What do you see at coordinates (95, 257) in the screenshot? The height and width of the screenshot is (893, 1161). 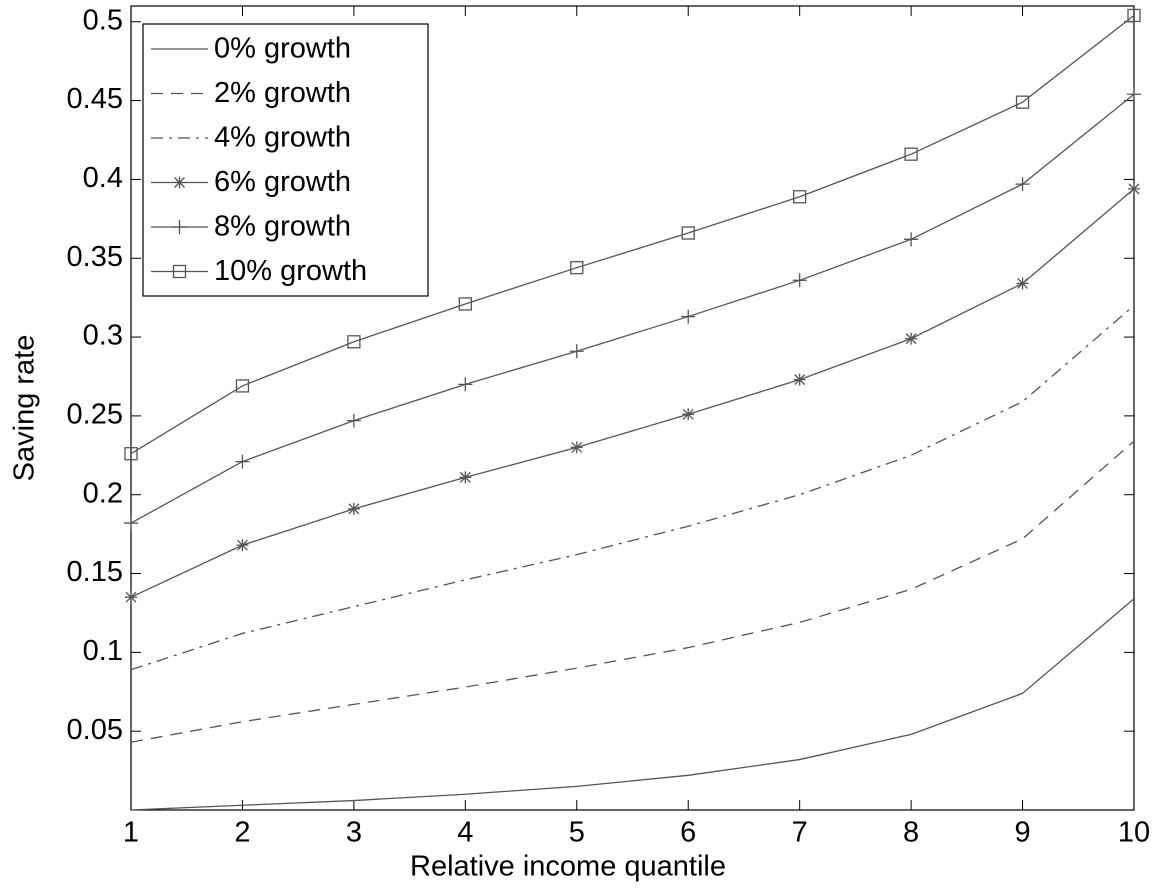 I see `y-tick-label: 0.35` at bounding box center [95, 257].